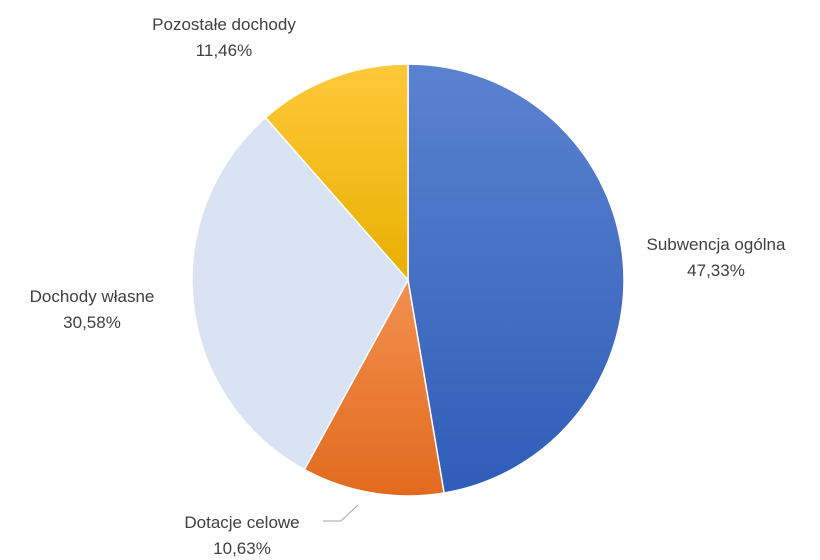 This screenshot has width=820, height=560. I want to click on slice-label-4: Pozostałe dochody, so click(224, 24).